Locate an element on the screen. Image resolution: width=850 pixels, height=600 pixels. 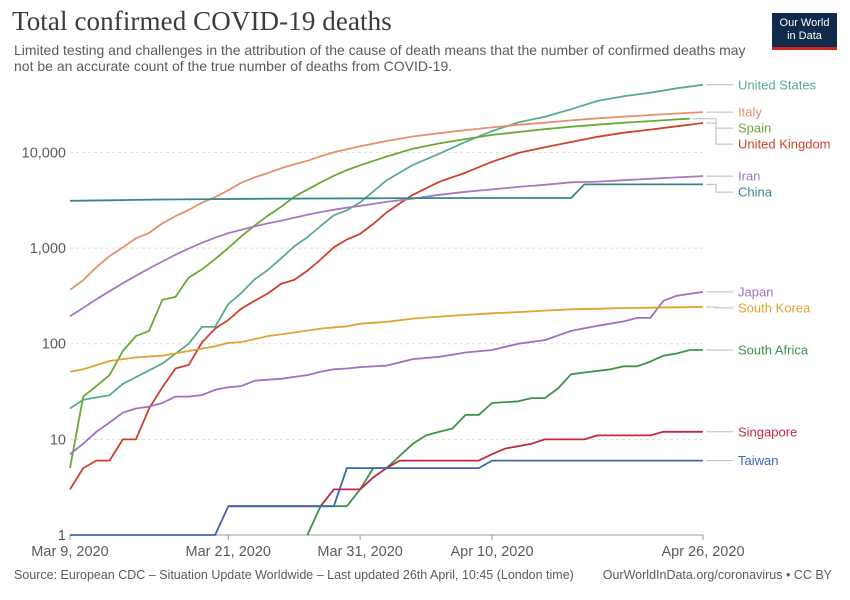
legend-label-singapore: Singapore is located at coordinates (767, 431).